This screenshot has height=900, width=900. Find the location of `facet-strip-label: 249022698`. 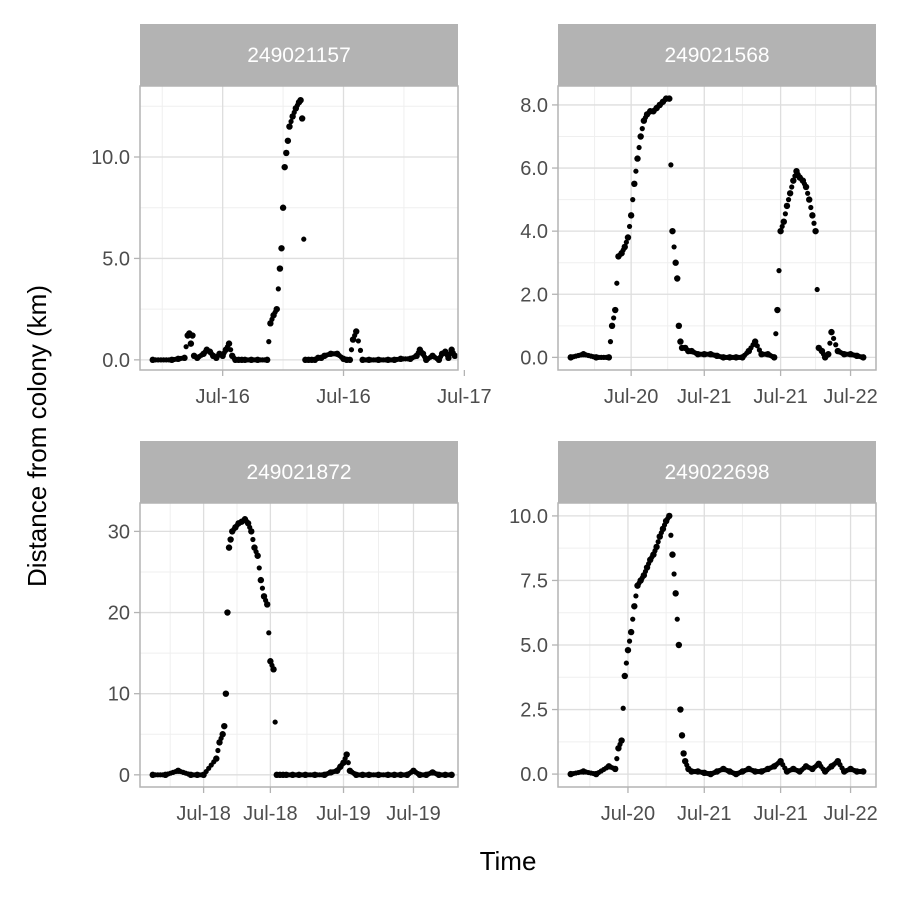

facet-strip-label: 249022698 is located at coordinates (716, 472).